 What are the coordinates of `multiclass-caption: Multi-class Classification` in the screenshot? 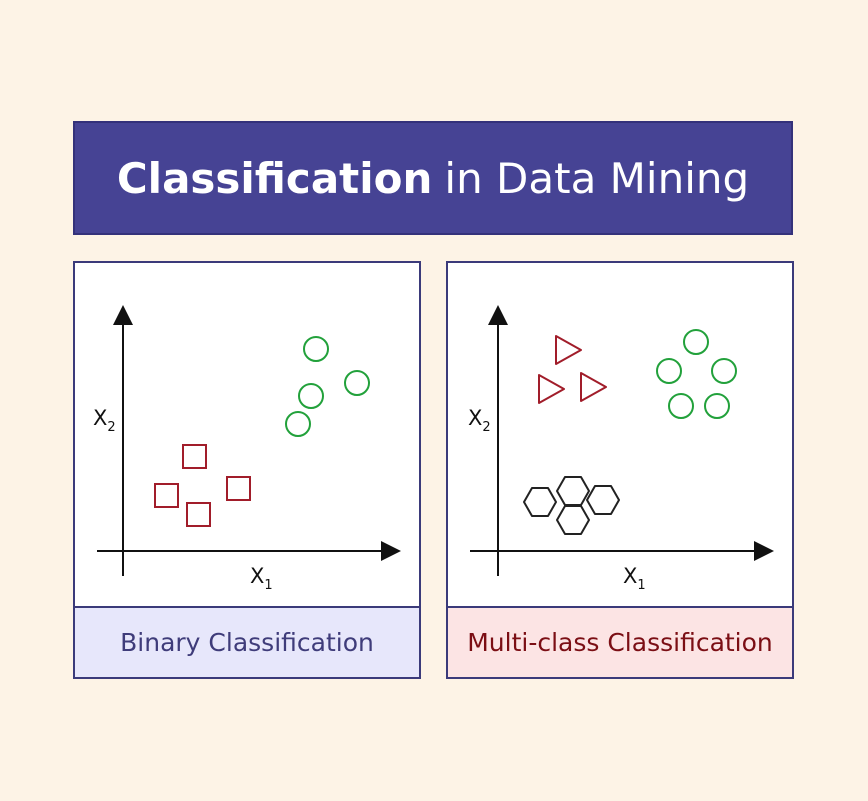 It's located at (620, 641).